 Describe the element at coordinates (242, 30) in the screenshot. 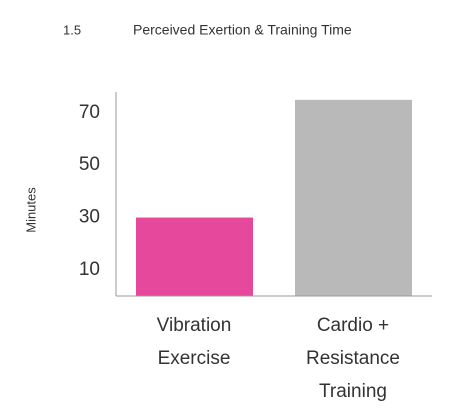

I see `chart-title: Perceived Exertion & Training Time` at that location.